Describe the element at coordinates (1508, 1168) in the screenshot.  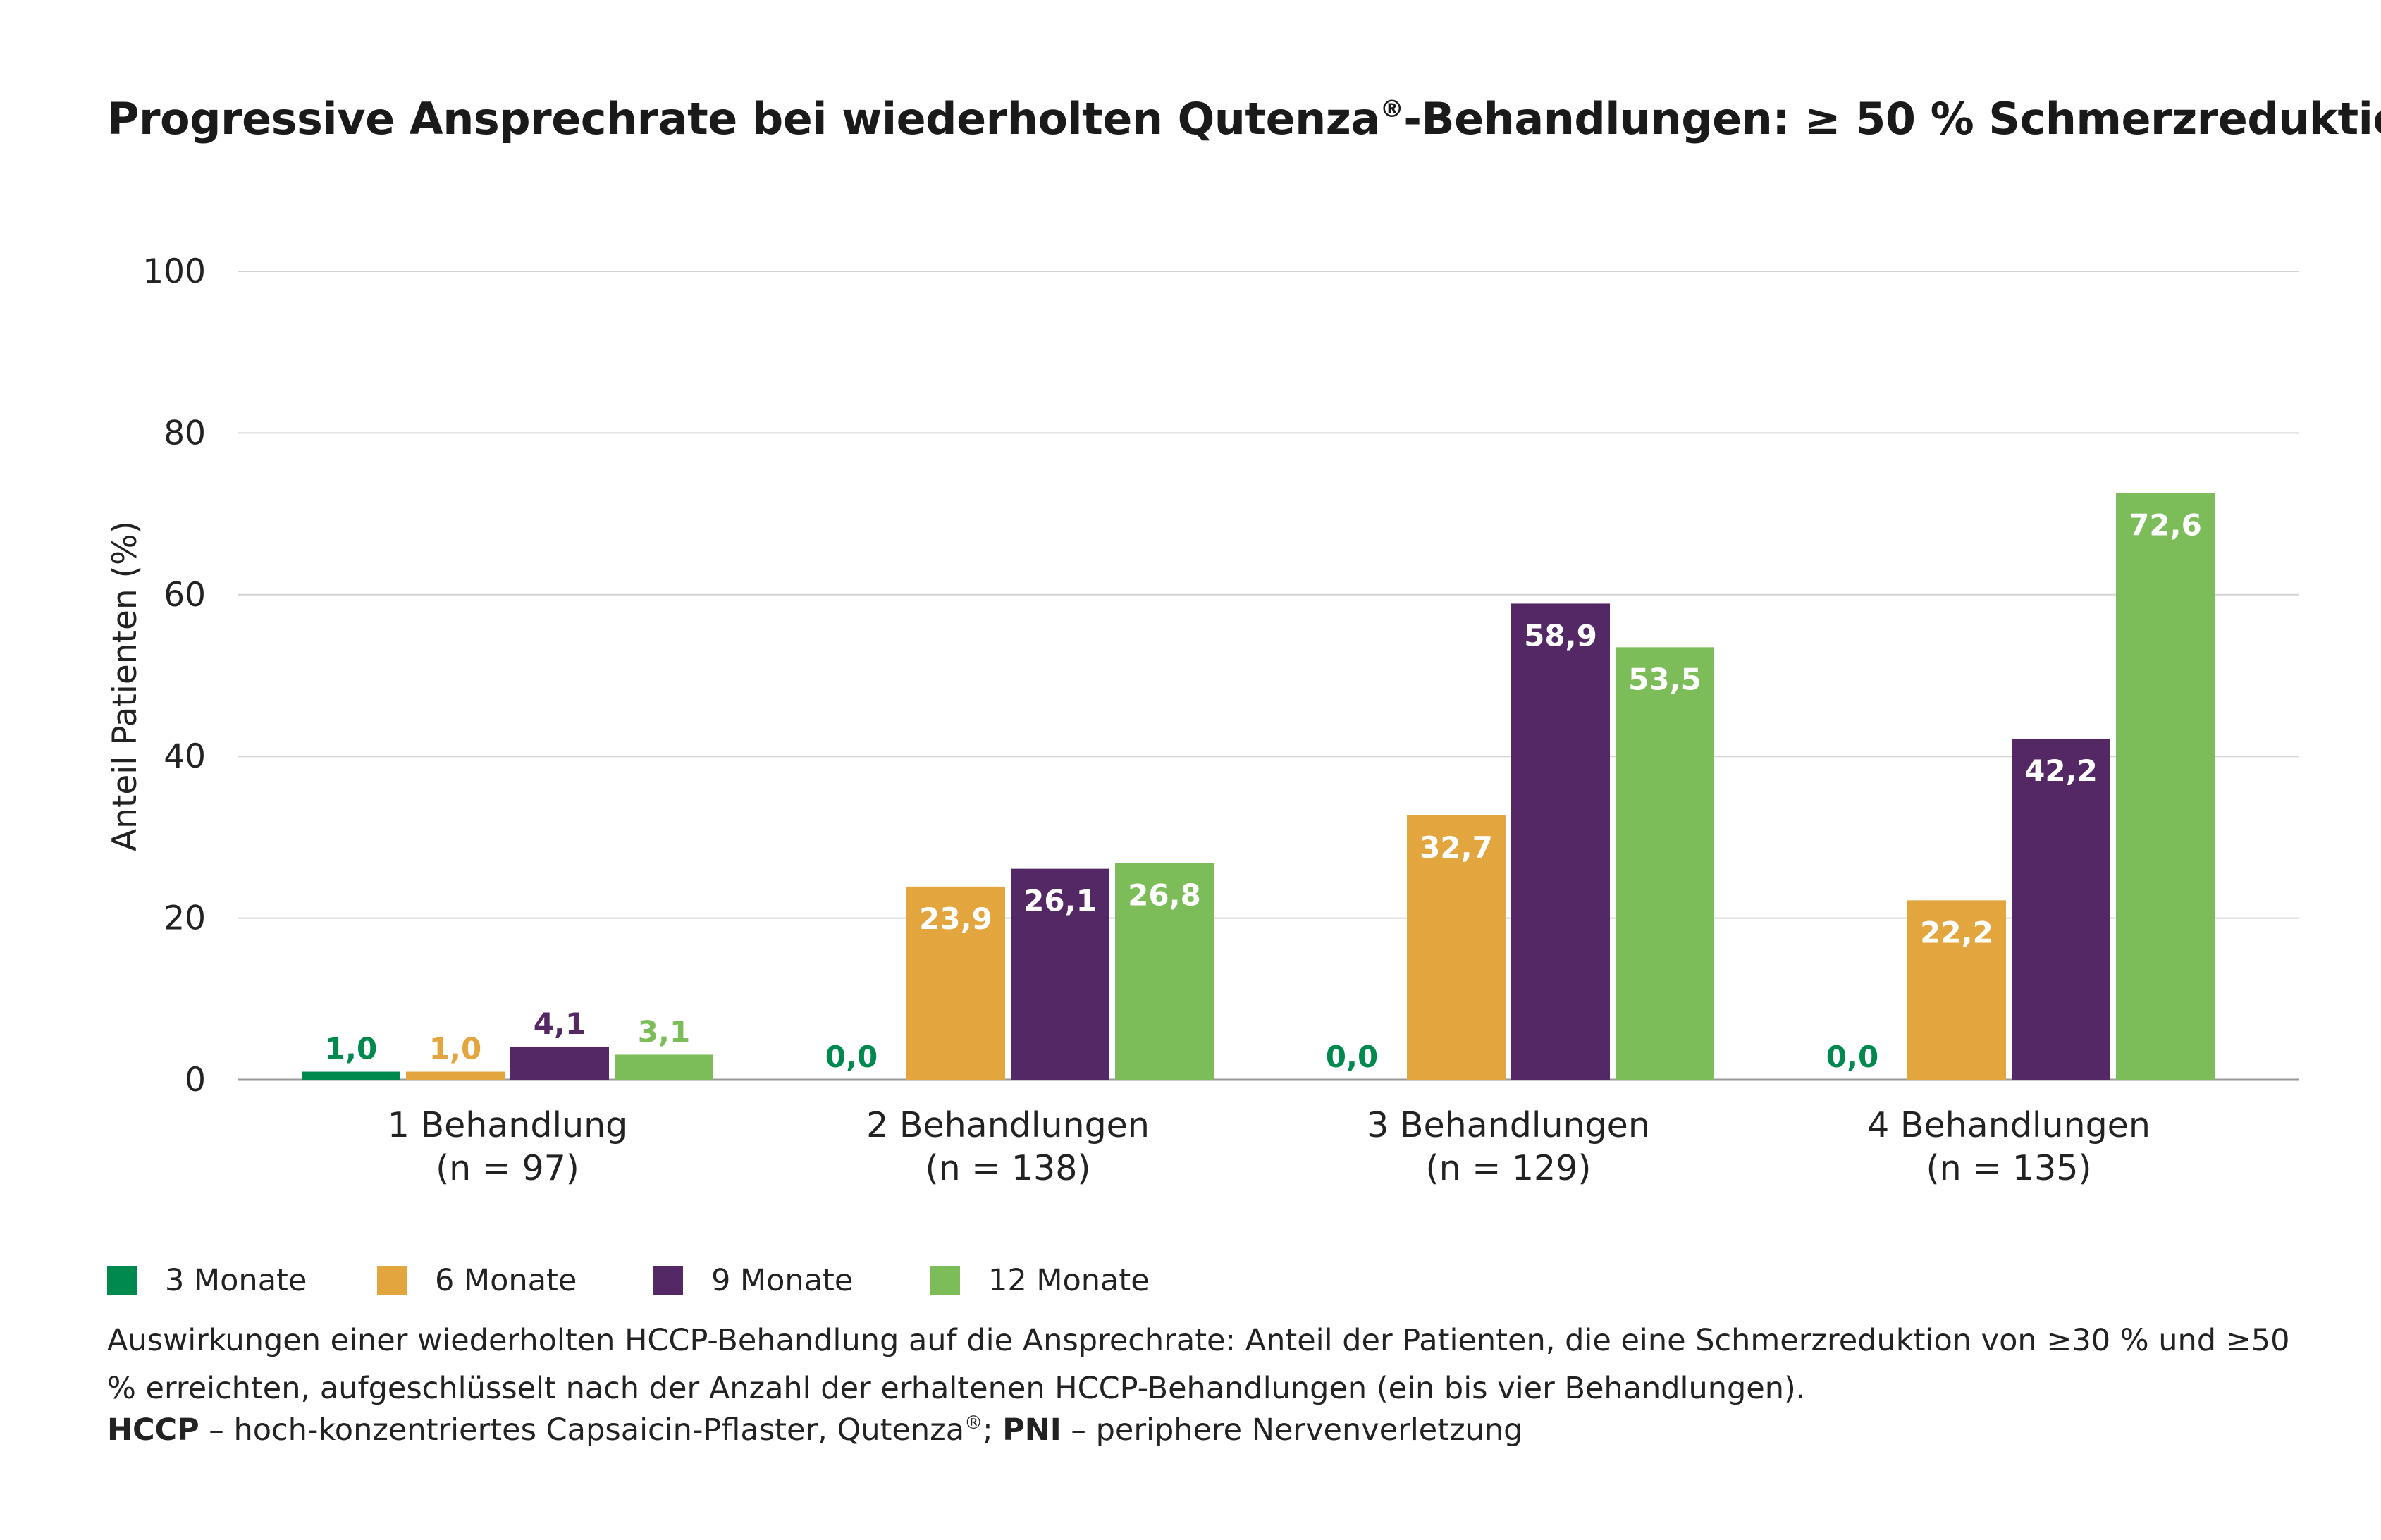
I see `x-tick-n-3: (n = 129)` at that location.